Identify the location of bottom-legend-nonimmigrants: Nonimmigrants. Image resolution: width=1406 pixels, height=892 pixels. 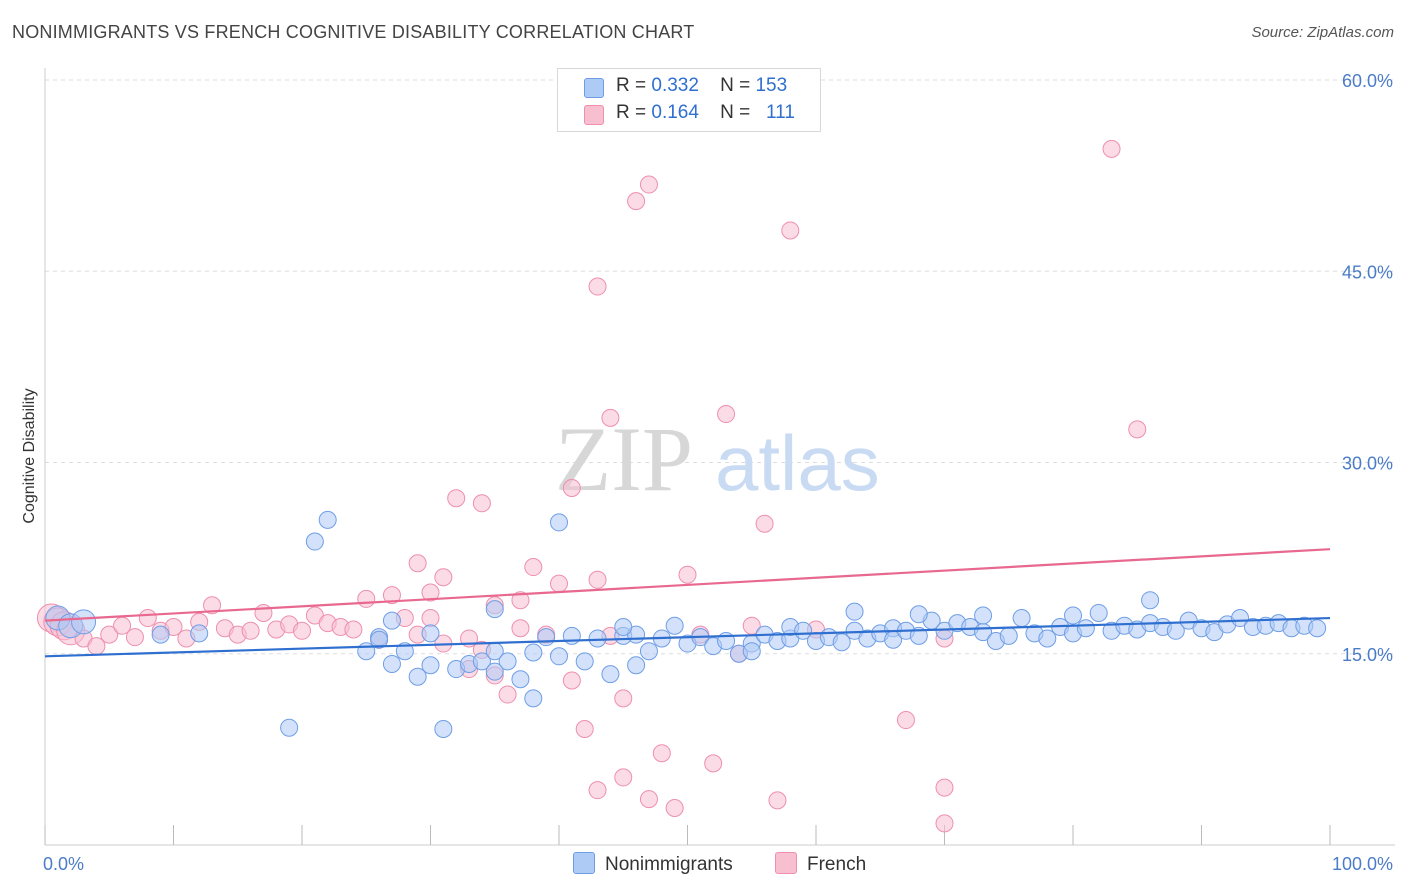
(653, 864).